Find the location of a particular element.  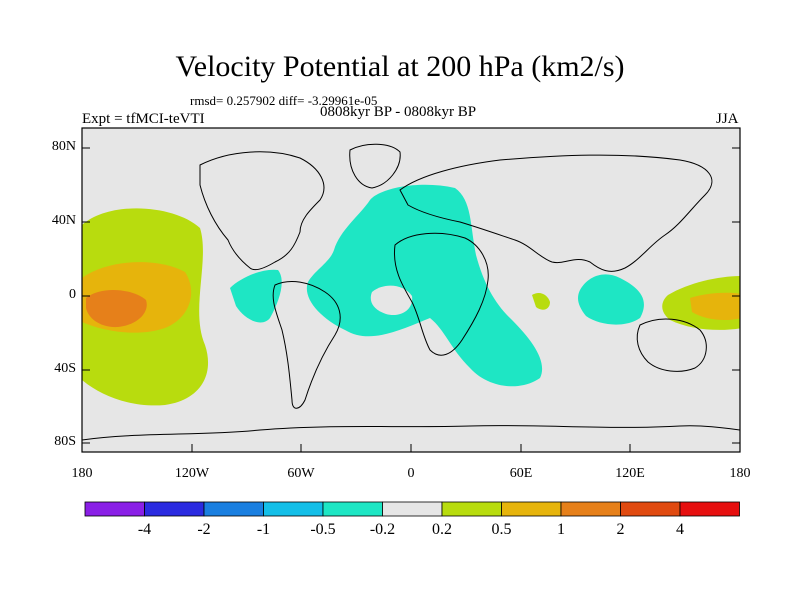

x-tick-label: 0 is located at coordinates (411, 473).